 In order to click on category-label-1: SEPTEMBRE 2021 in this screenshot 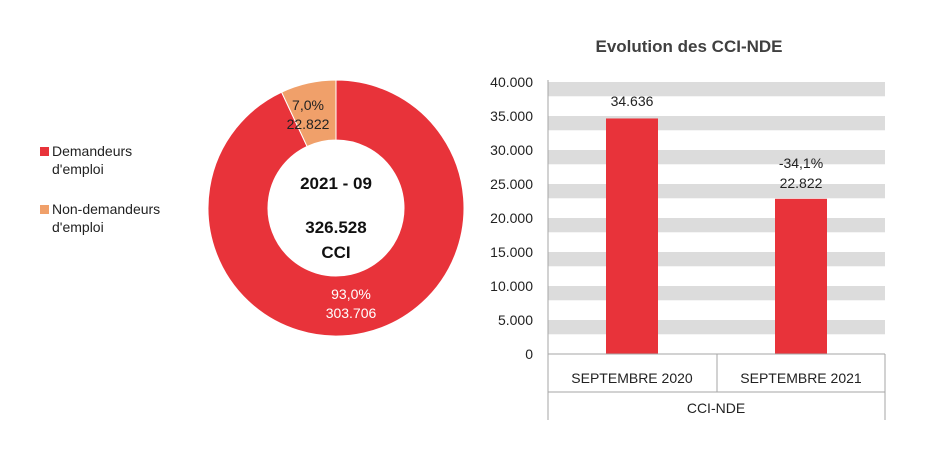, I will do `click(801, 378)`.